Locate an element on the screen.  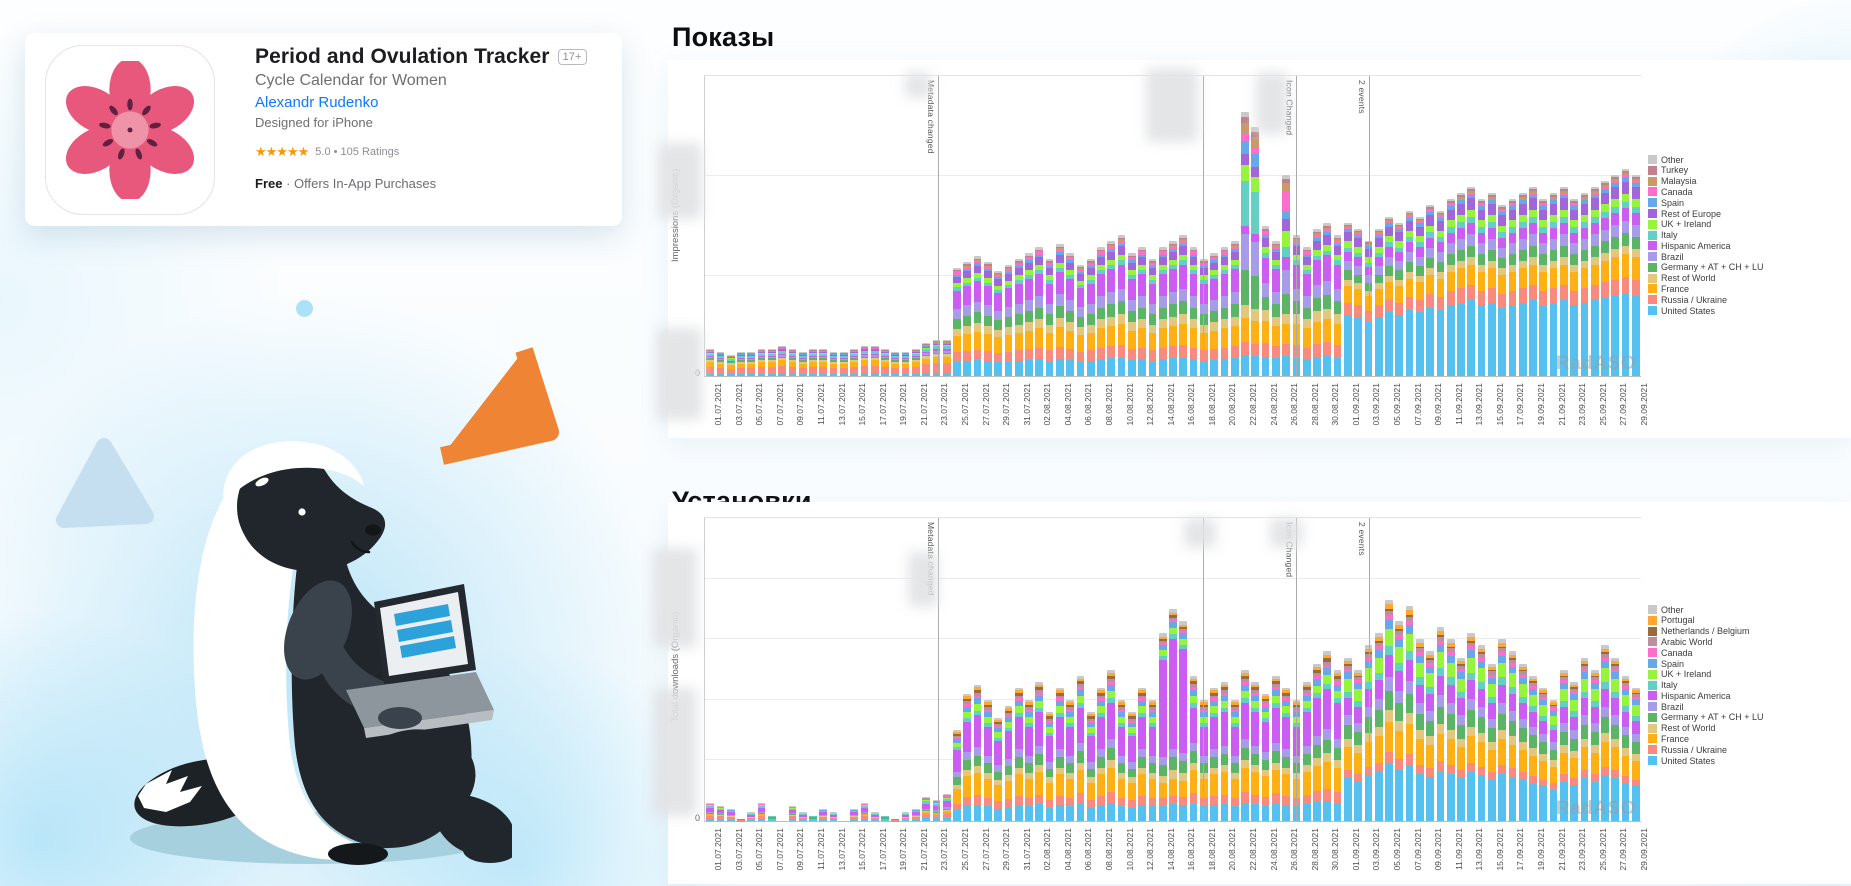
legend-item: Russia / Ukraine is located at coordinates (1705, 750).